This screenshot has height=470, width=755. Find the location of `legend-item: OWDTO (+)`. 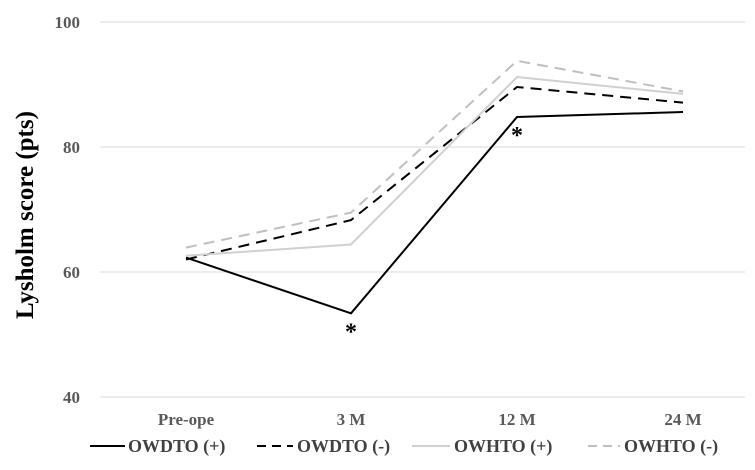

legend-item: OWDTO (+) is located at coordinates (157, 446).